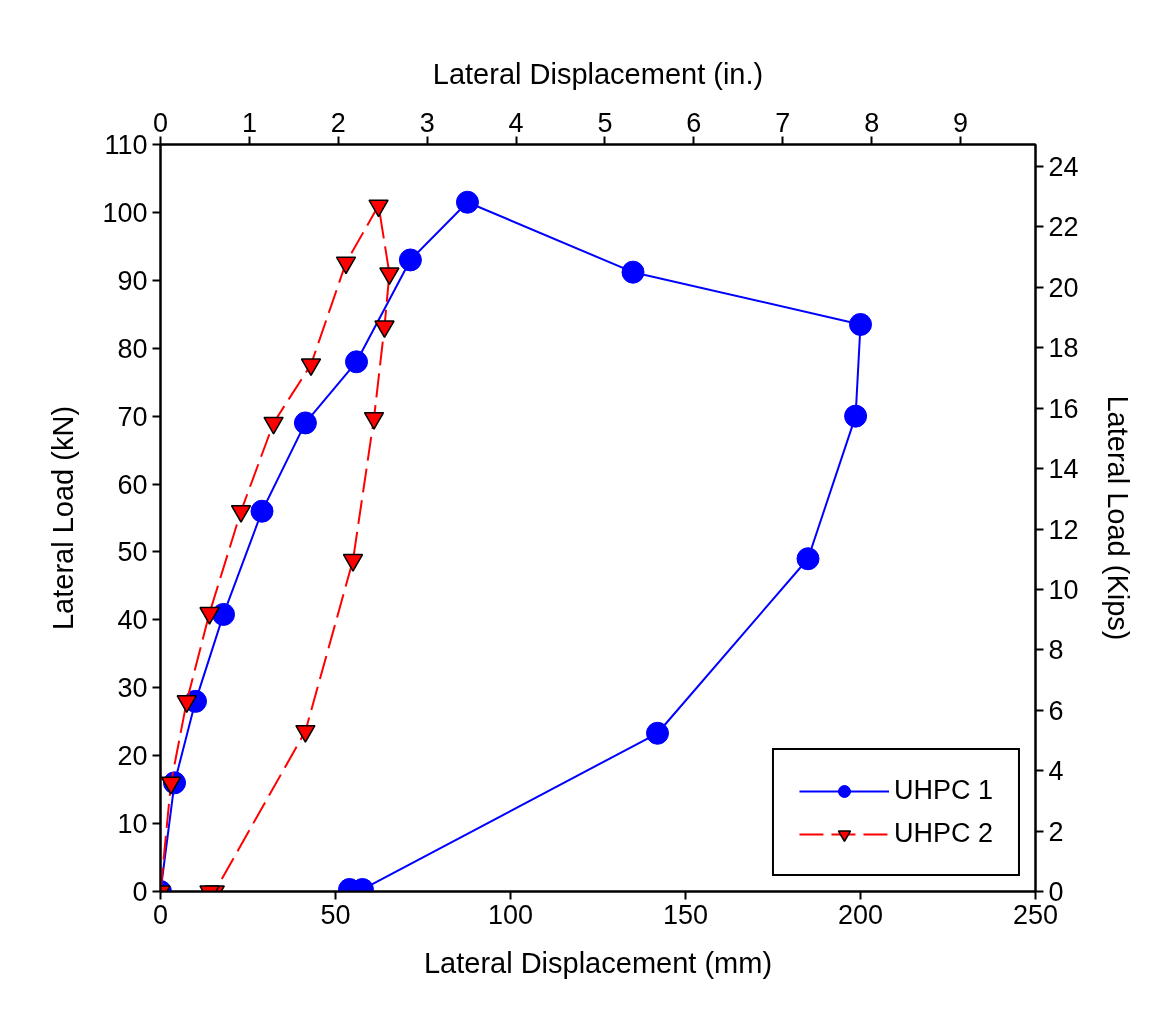 This screenshot has height=1031, width=1176. What do you see at coordinates (1056, 771) in the screenshot?
I see `y2-tick-label: 4` at bounding box center [1056, 771].